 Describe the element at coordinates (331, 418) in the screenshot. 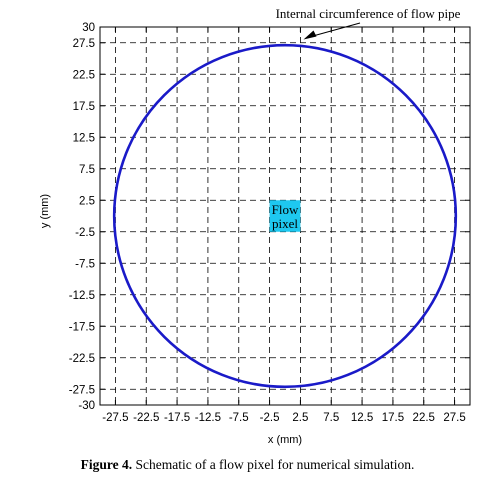

I see `x-tick-label: 7.5` at that location.